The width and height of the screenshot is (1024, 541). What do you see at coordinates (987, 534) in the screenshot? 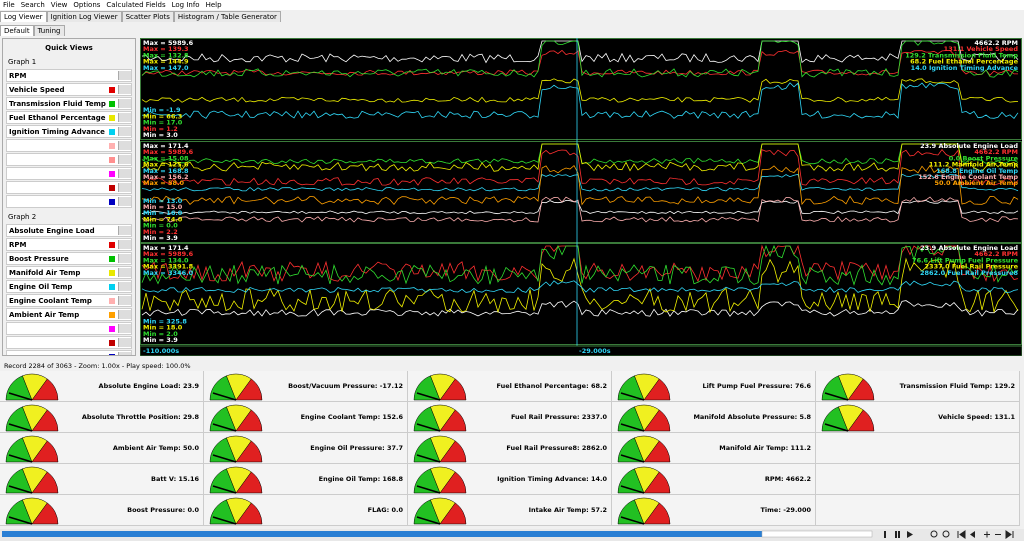
I see `plus` at bounding box center [987, 534].